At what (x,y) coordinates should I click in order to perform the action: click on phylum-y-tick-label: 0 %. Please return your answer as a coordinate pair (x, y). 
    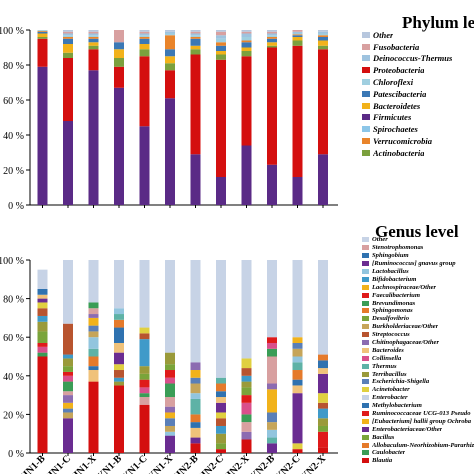
    Looking at the image, I should click on (16, 206).